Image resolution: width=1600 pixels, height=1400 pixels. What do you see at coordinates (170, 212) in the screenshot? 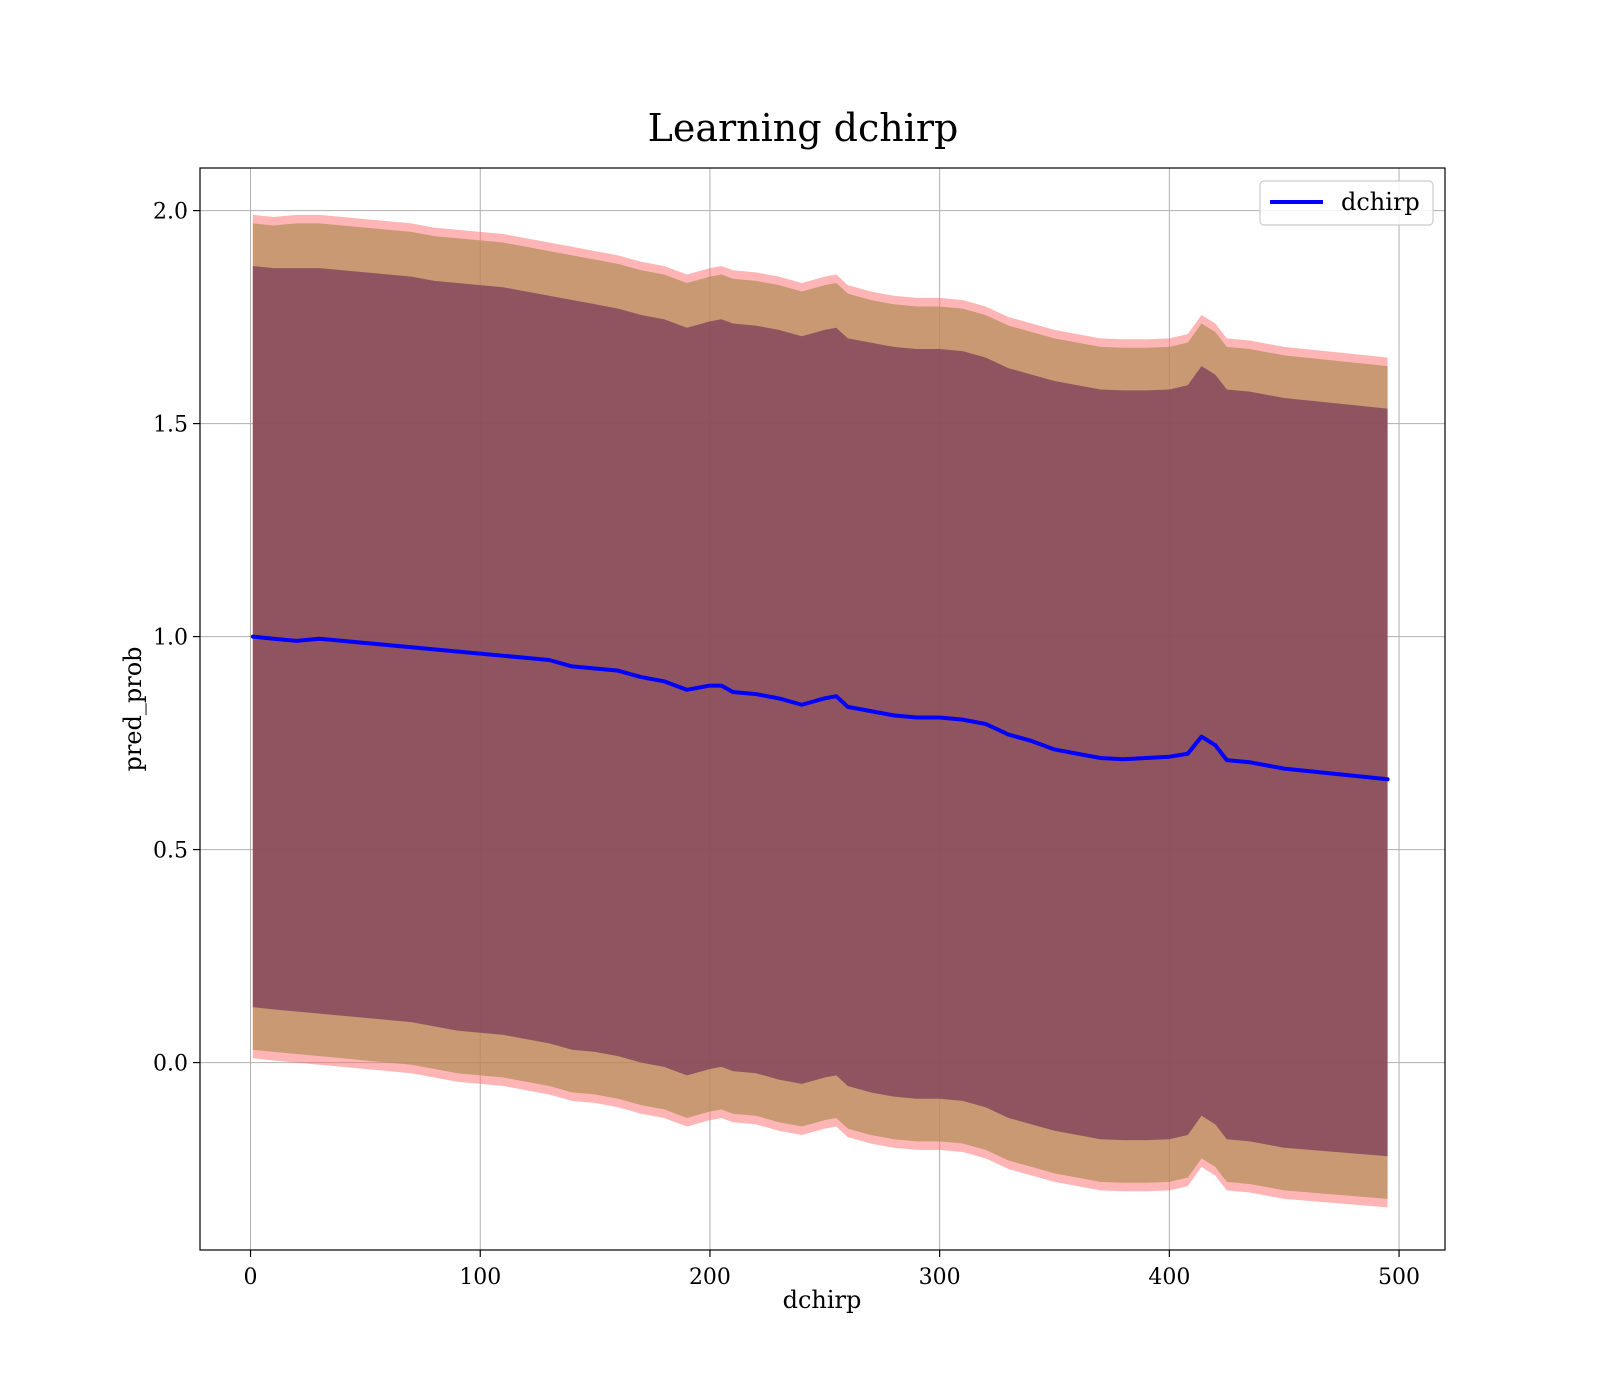
I see `y-tick-label: 2.0` at bounding box center [170, 212].